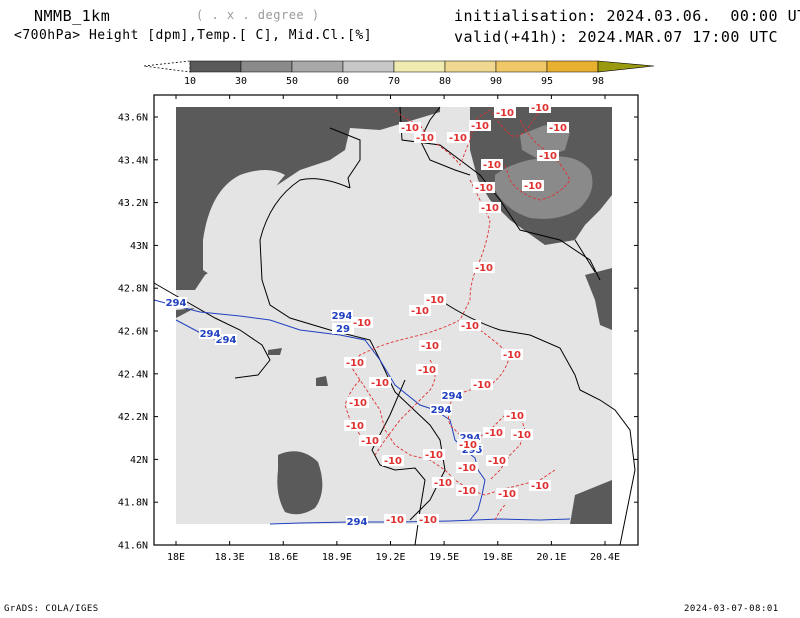 The image size is (800, 618). What do you see at coordinates (133, 374) in the screenshot?
I see `lat-label: 42.4N` at bounding box center [133, 374].